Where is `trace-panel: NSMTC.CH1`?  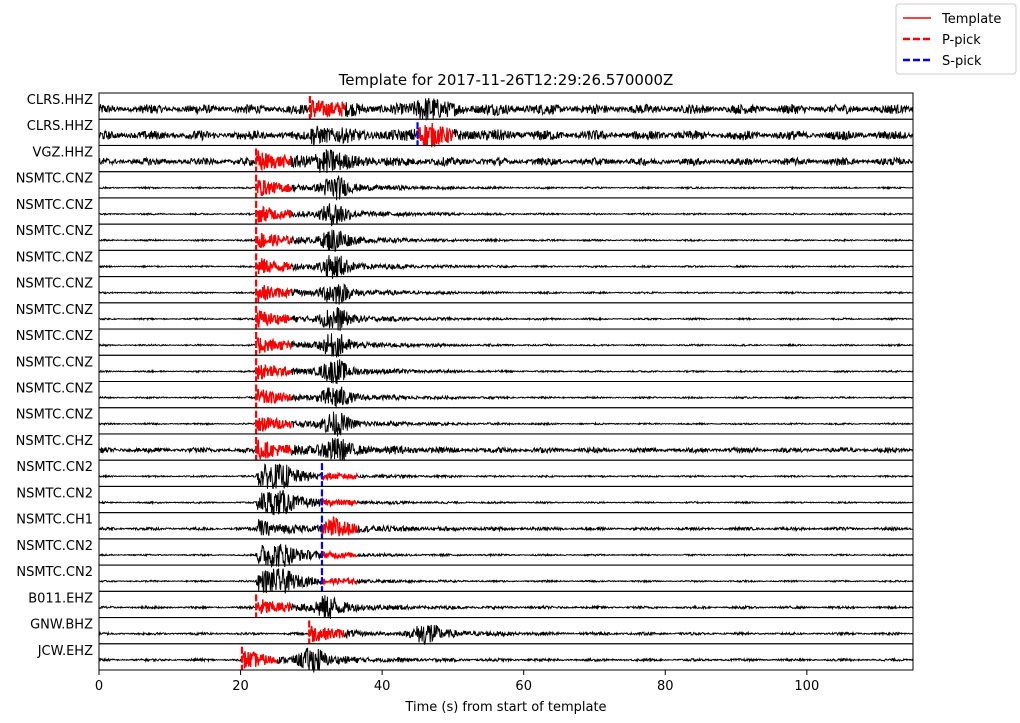
trace-panel: NSMTC.CH1 is located at coordinates (465, 526).